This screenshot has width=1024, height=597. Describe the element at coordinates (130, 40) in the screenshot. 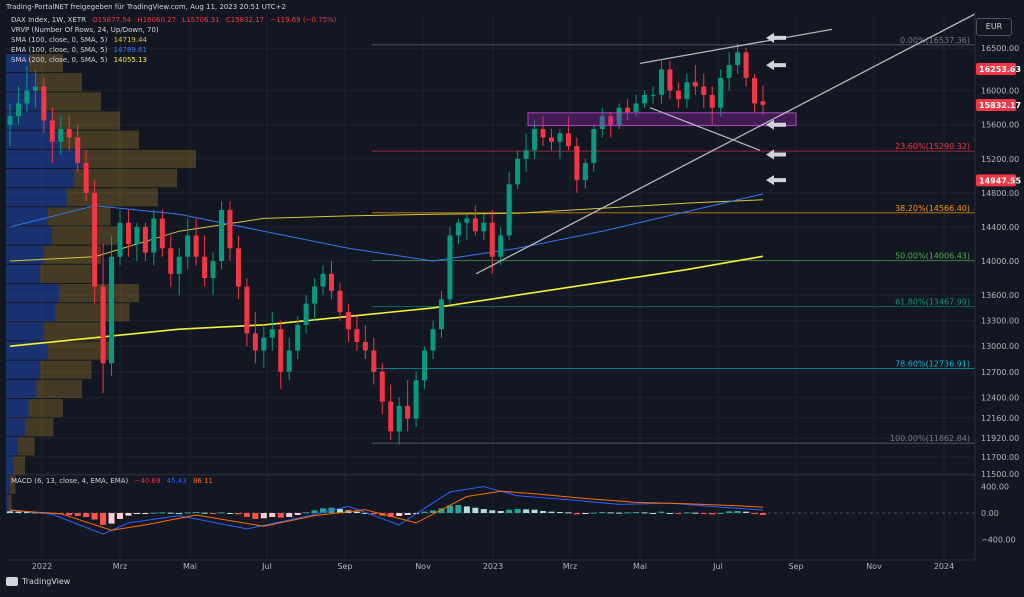

I see `indicator-value: 14719.44` at that location.